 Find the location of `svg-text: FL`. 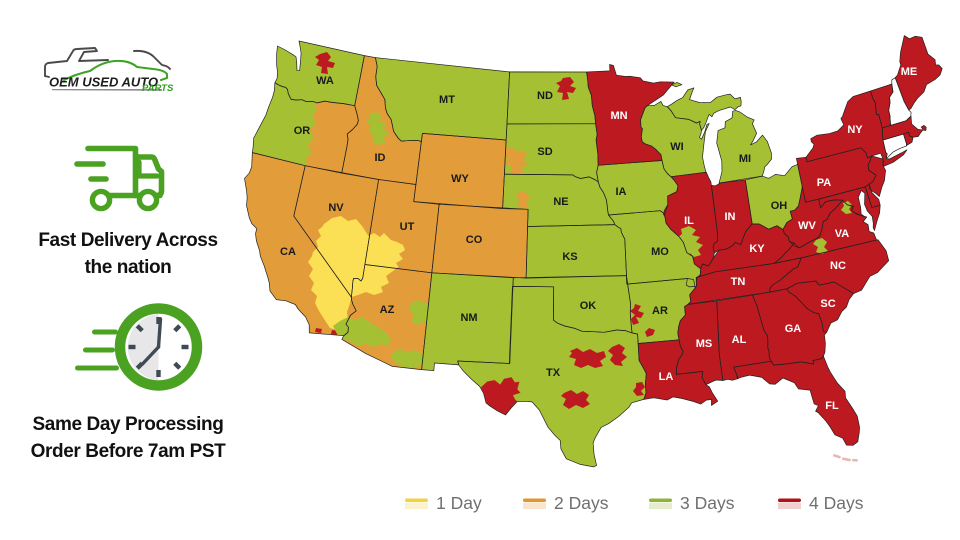

svg-text: FL is located at coordinates (832, 406).